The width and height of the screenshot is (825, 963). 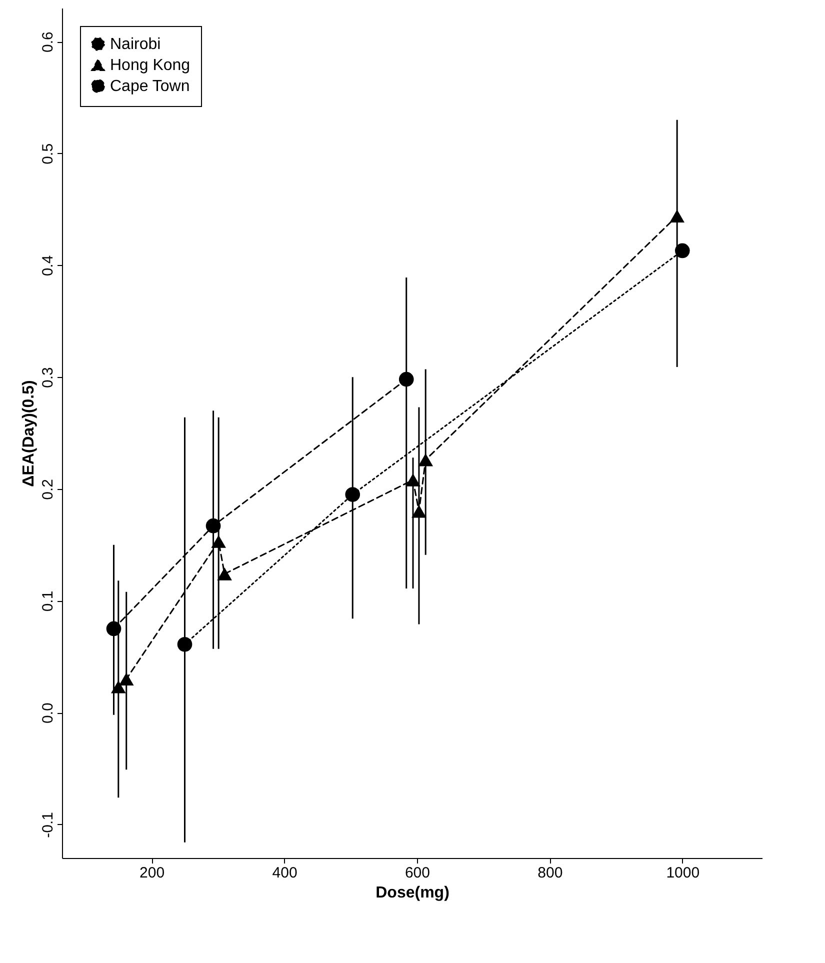 What do you see at coordinates (29, 433) in the screenshot?
I see `y-axis-title: ΔEA(Day)(0.5)` at bounding box center [29, 433].